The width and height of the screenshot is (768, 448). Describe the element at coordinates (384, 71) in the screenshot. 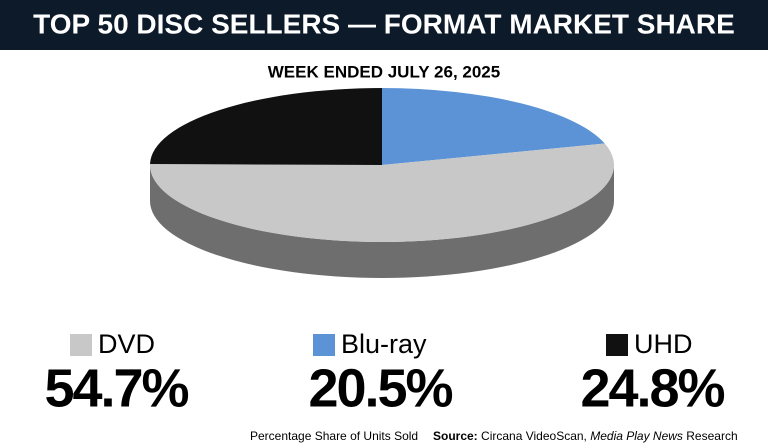

I see `chart-subtitle: WEEK ENDED JULY 26, 2025` at that location.